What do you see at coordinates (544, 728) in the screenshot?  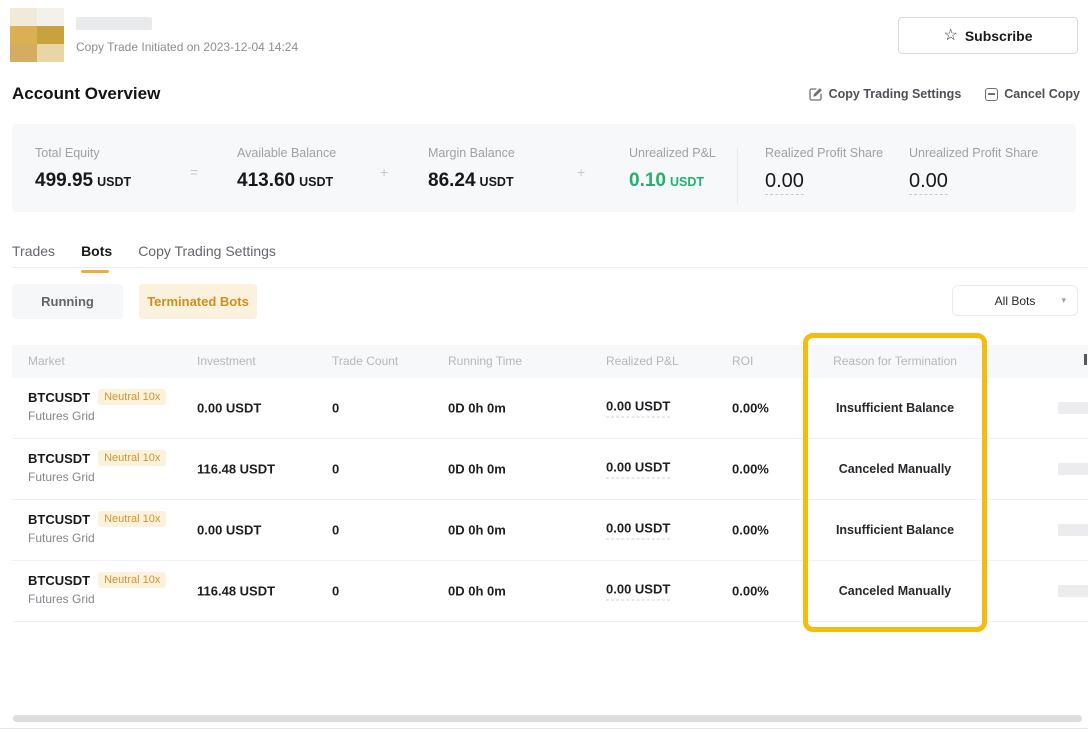 I see `bottom-divider` at bounding box center [544, 728].